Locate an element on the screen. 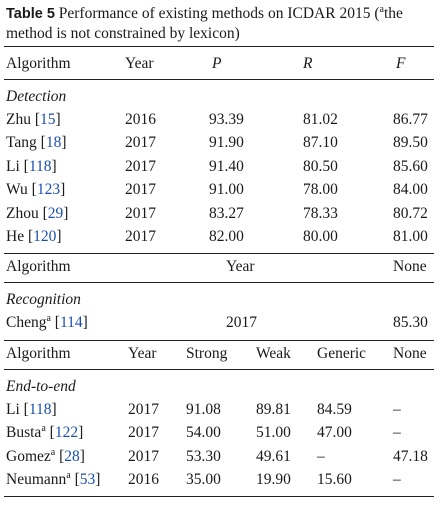 Image resolution: width=440 pixels, height=512 pixels. algorithm-cell: Gomeza [28] is located at coordinates (45, 456).